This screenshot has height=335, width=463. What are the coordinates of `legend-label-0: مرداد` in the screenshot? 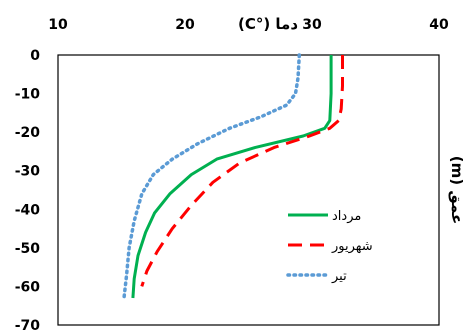 It's located at (346, 216).